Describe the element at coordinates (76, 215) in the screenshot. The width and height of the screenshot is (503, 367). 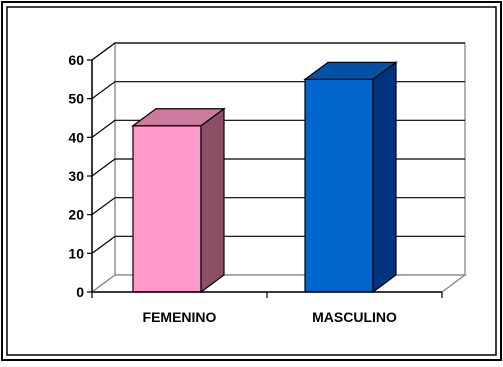
I see `y-tick-label: 20` at that location.